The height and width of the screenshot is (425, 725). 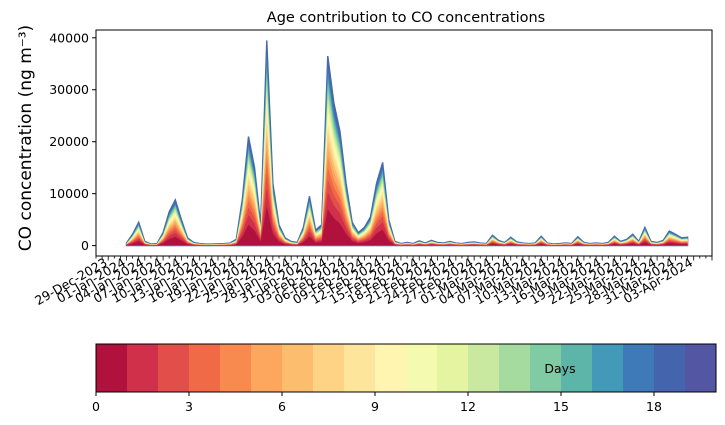 I want to click on y-tick-label: 20000, so click(x=69, y=141).